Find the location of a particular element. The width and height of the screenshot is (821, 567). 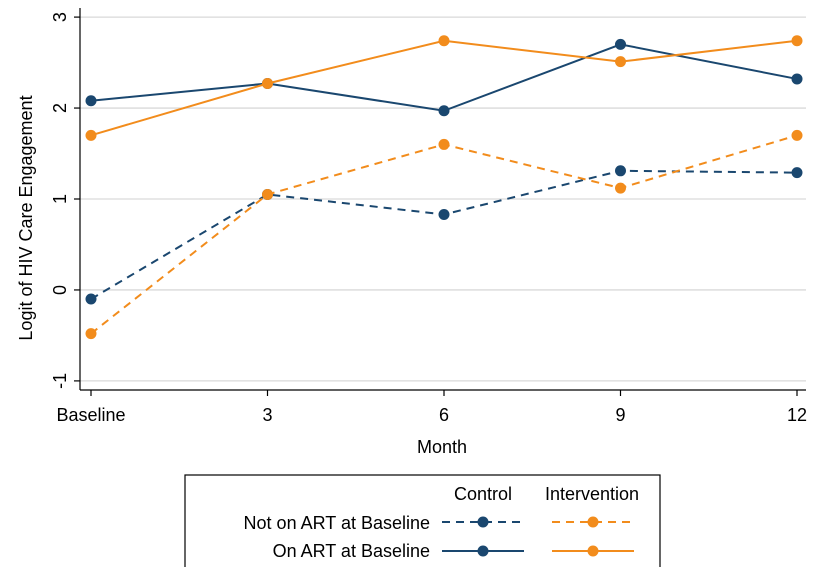

legend-column-control: Control is located at coordinates (483, 494).